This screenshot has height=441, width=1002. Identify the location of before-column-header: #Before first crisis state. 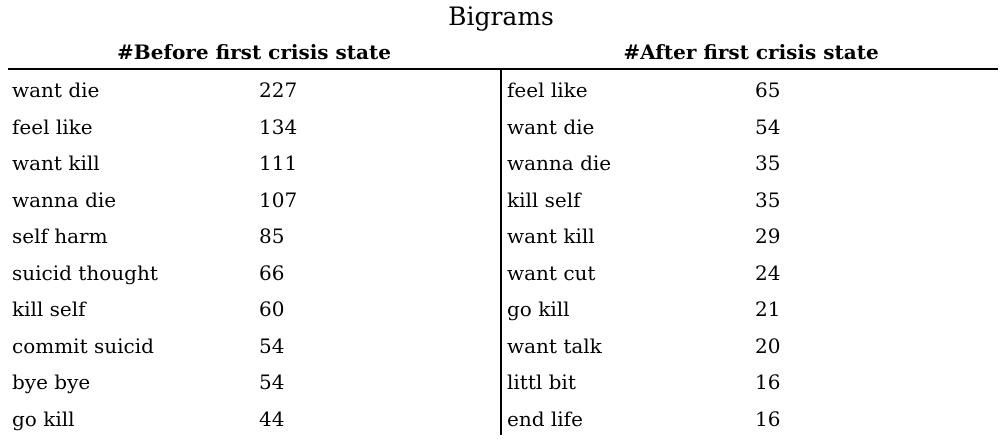
(254, 52).